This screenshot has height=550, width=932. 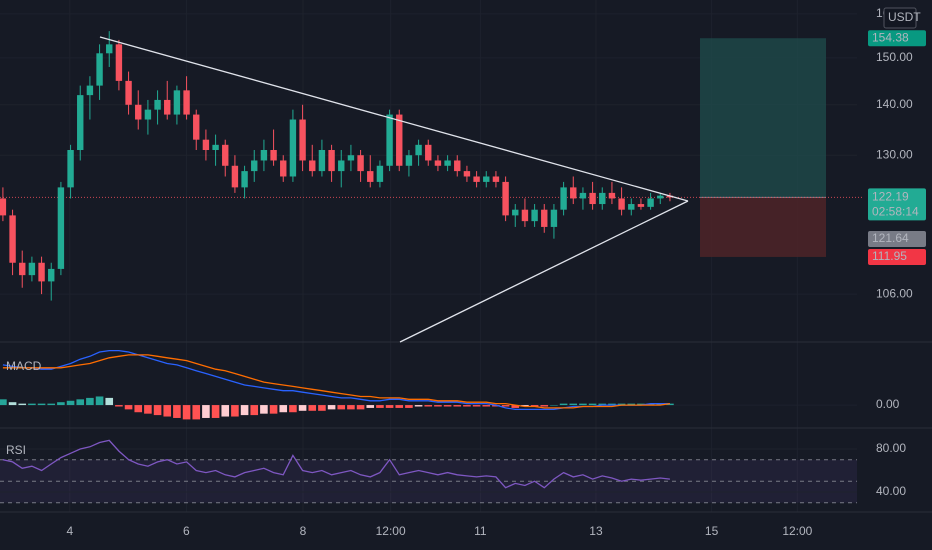 What do you see at coordinates (544, 271) in the screenshot?
I see `trend-line` at bounding box center [544, 271].